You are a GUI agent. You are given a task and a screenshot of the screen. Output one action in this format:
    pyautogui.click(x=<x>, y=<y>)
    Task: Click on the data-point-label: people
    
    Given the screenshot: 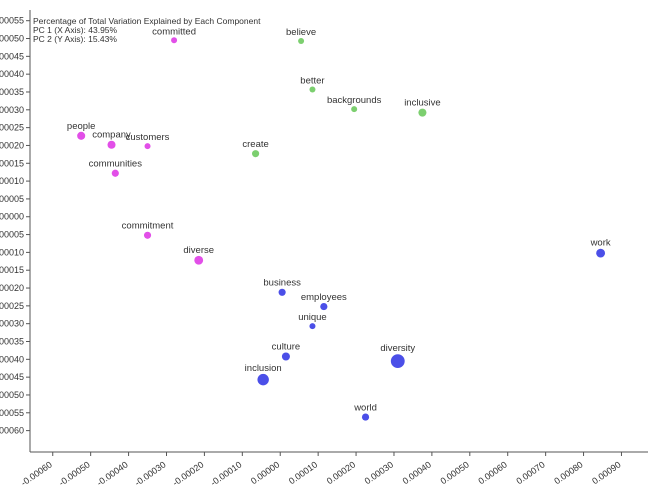 What is the action you would take?
    pyautogui.click(x=81, y=126)
    